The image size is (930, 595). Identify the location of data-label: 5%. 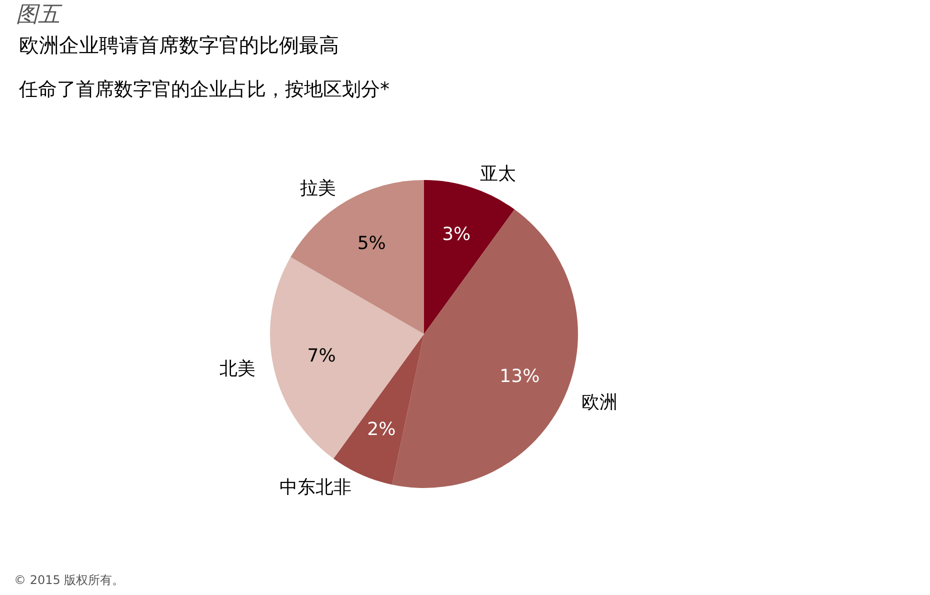
(371, 243).